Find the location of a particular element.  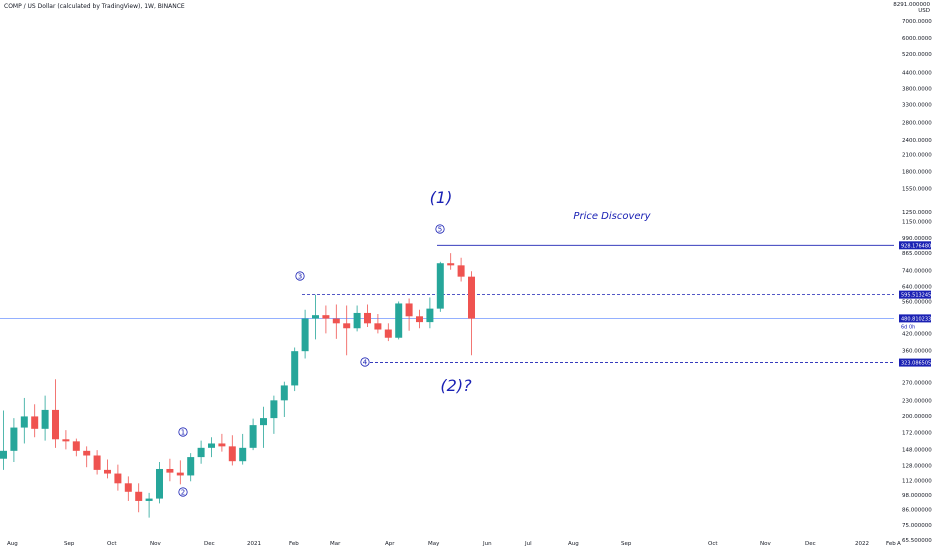

y-tick-label: 740.000000 is located at coordinates (917, 271).